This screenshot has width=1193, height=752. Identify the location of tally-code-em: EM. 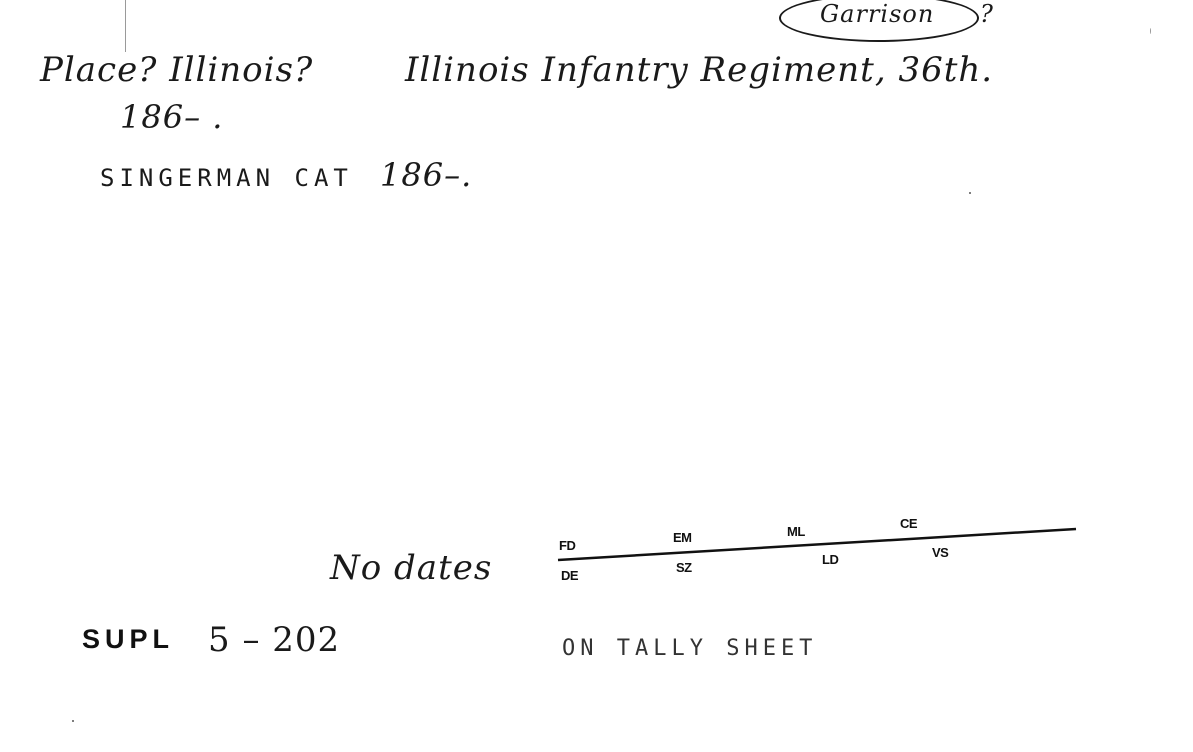
(682, 537).